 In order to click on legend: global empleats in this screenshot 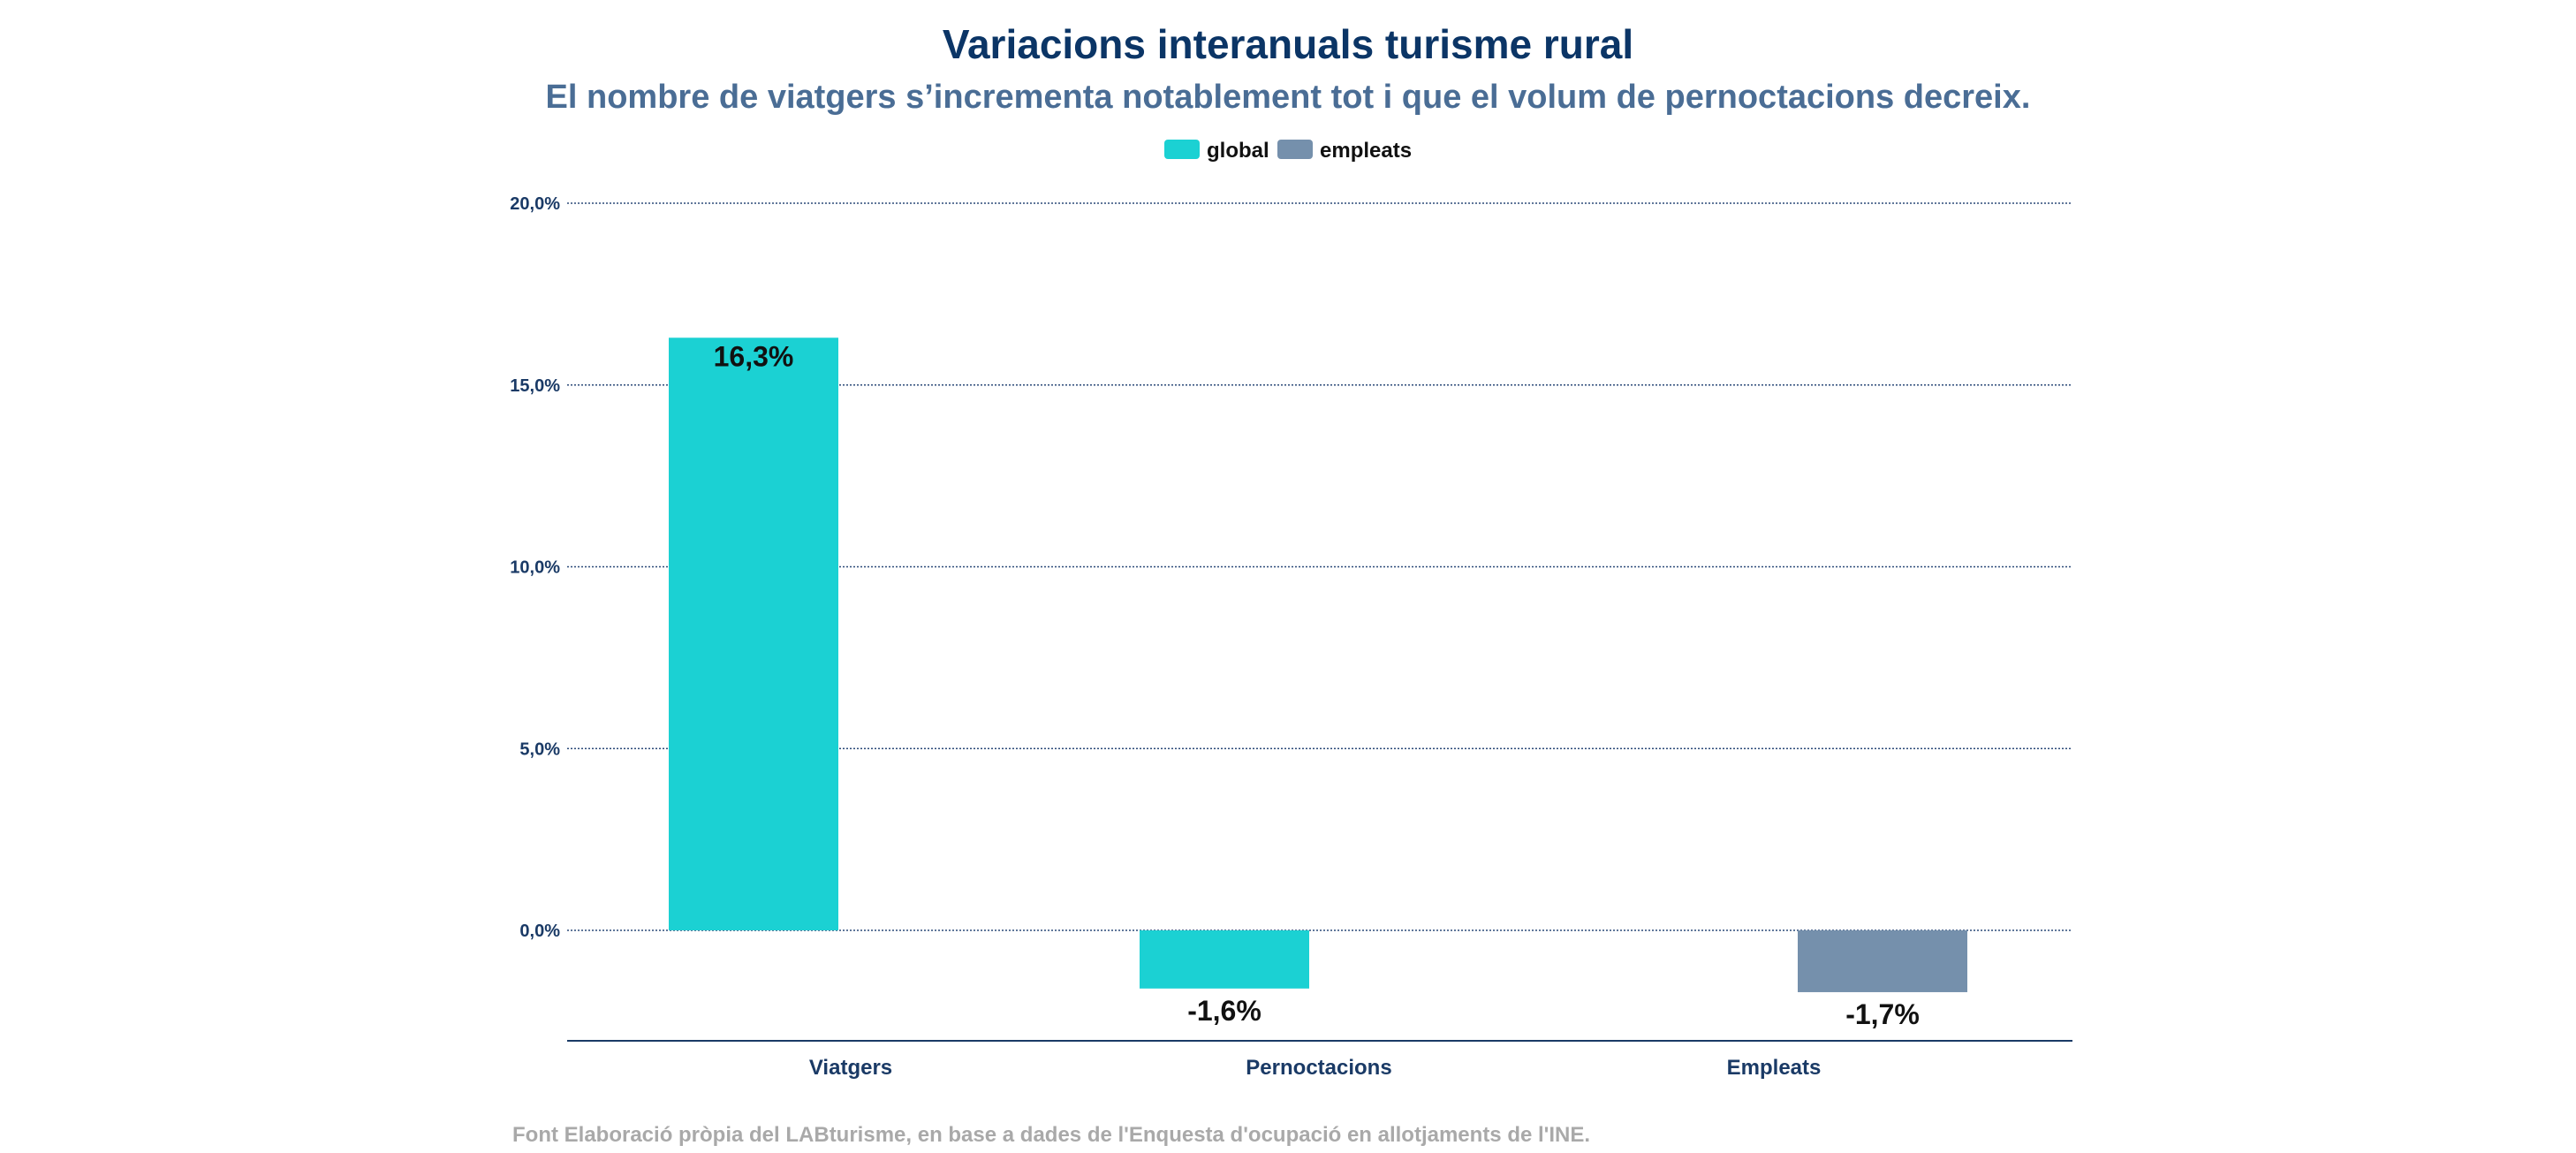, I will do `click(1288, 151)`.